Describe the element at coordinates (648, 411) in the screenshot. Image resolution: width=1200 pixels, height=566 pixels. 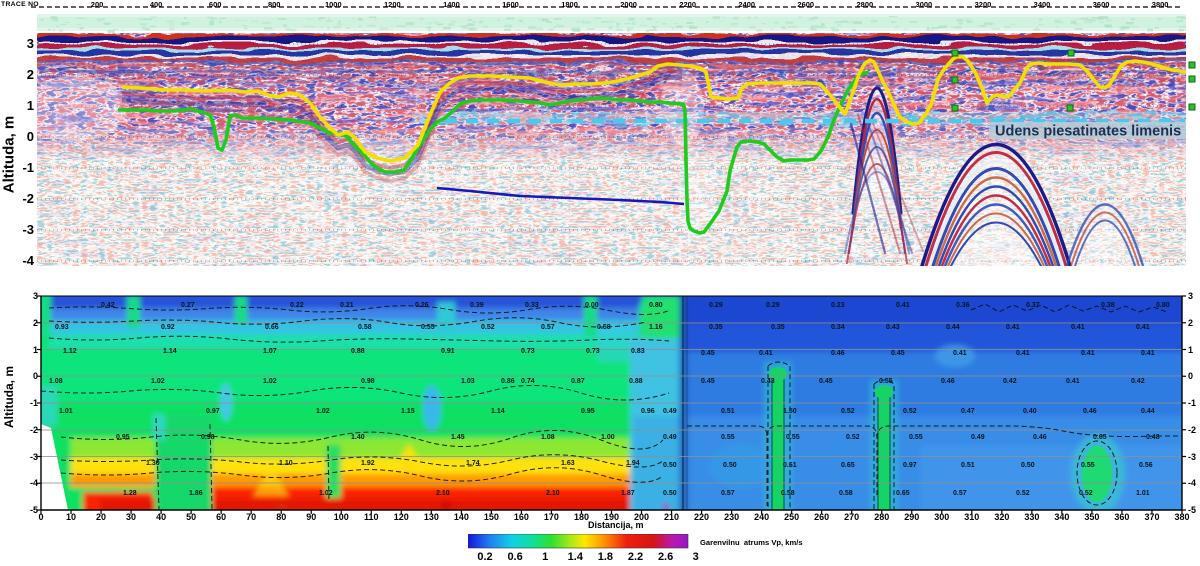
I see `svg-text: 0.96` at that location.